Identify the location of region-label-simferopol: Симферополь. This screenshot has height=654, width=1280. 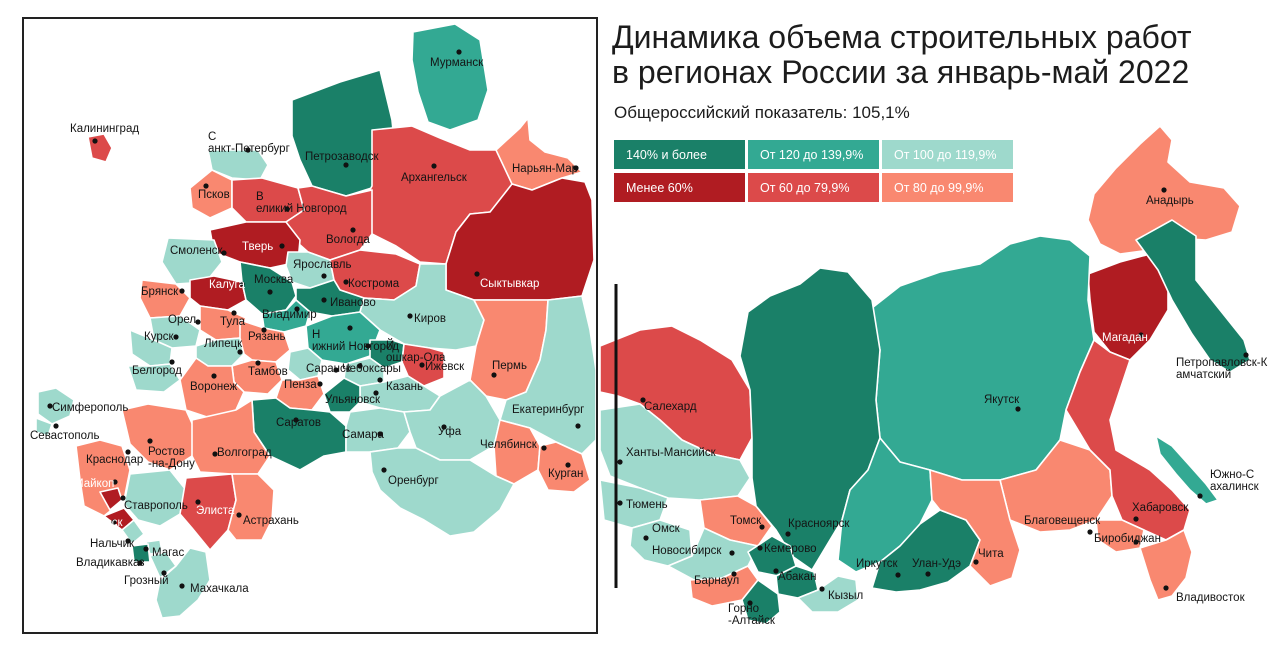
(90, 408).